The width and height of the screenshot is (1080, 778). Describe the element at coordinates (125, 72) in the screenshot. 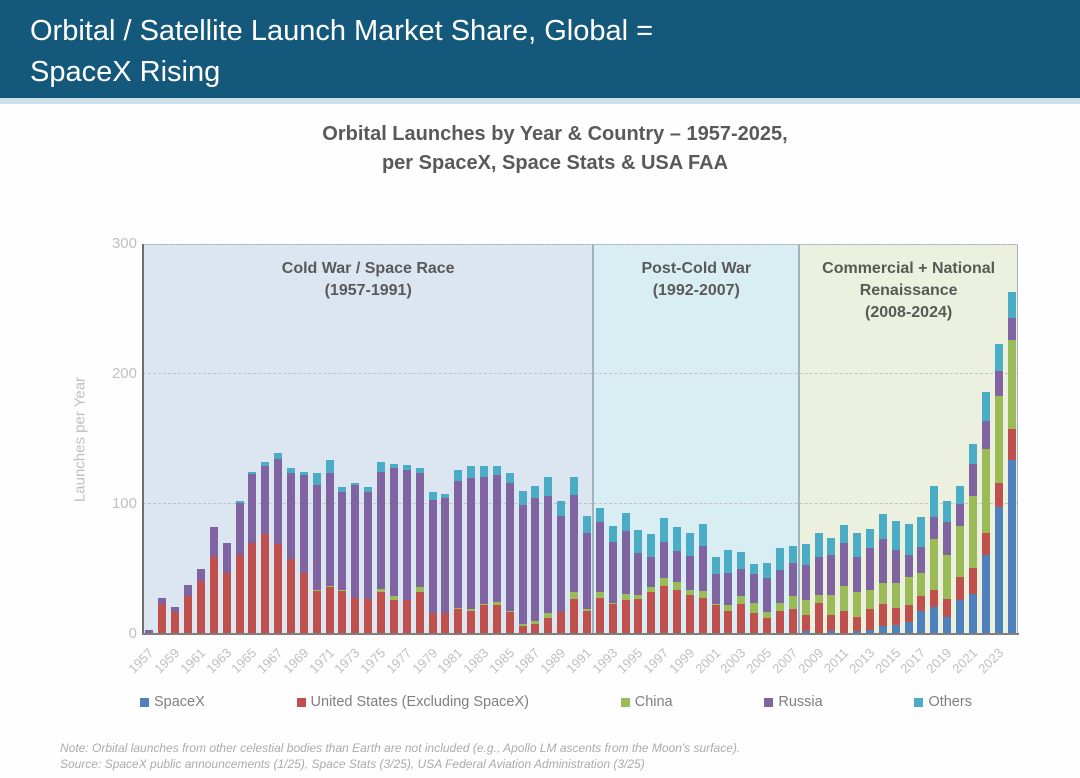

I see `header-title-line2: SpaceX Rising` at that location.